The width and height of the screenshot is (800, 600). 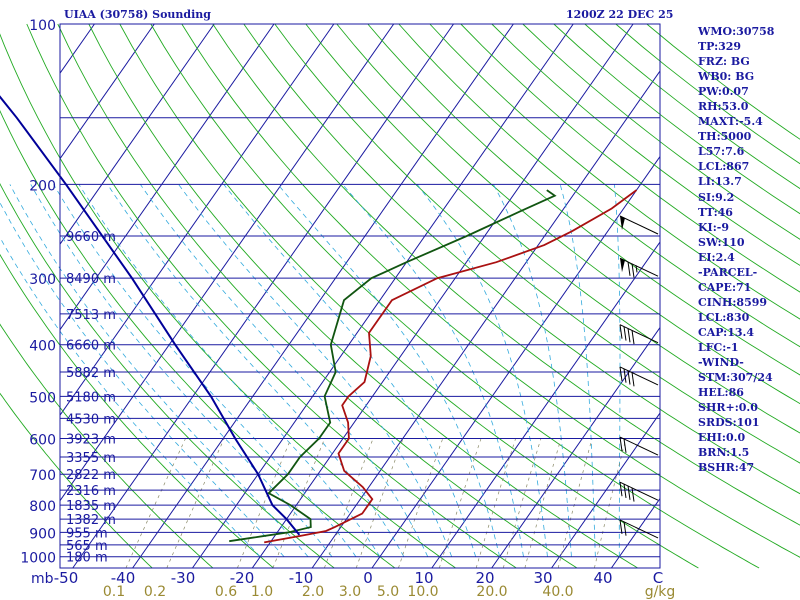 I want to click on mixing-ratio-label: 1.0, so click(x=262, y=592).